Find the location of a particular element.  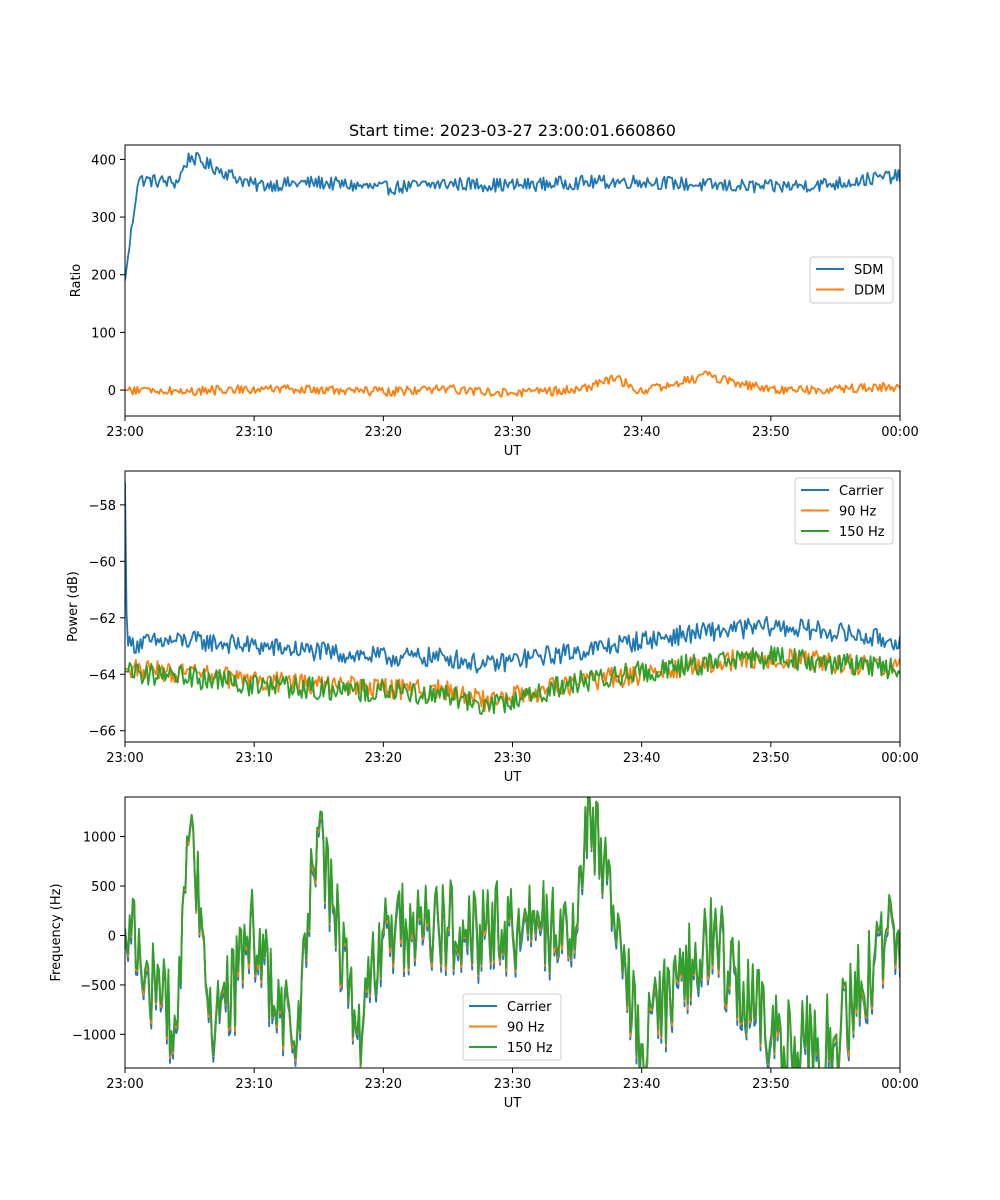

legend-label: SDM is located at coordinates (868, 270).